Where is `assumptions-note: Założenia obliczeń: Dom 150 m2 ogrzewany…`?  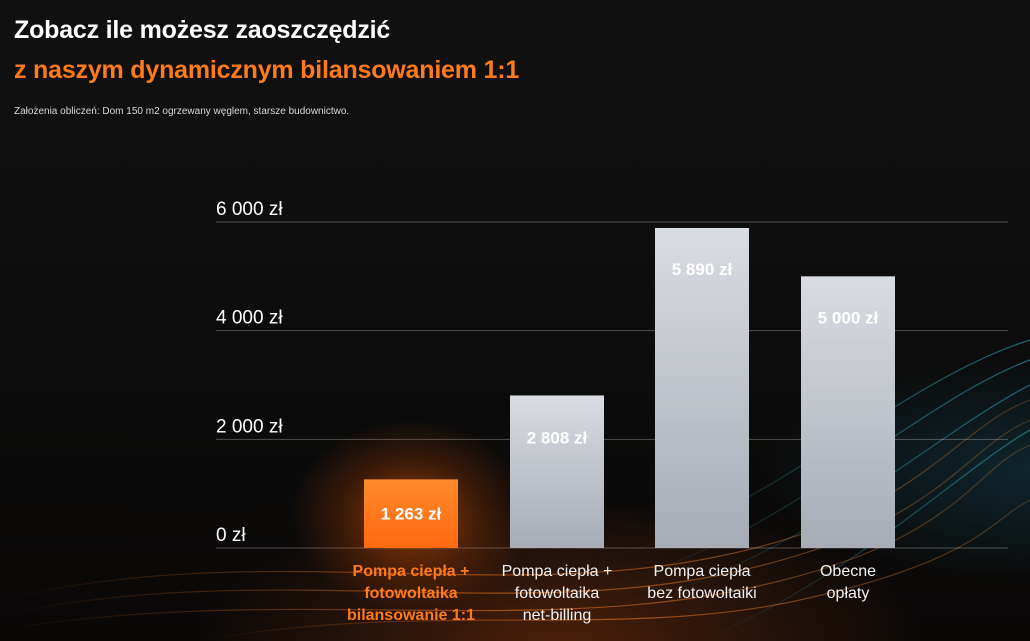
assumptions-note: Założenia obliczeń: Dom 150 m2 ogrzewany… is located at coordinates (182, 111).